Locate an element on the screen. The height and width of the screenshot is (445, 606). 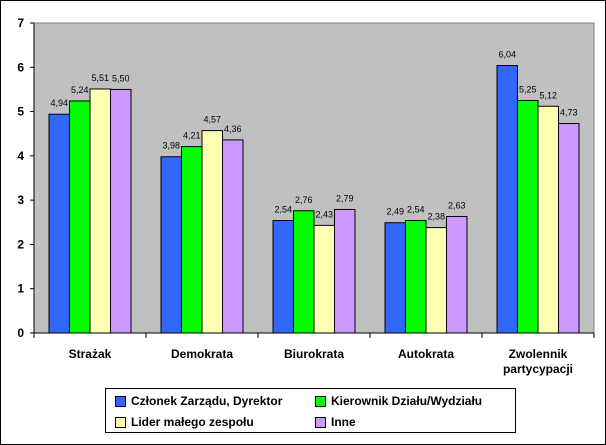
data-label-4-series-4: 2,63 is located at coordinates (457, 206).